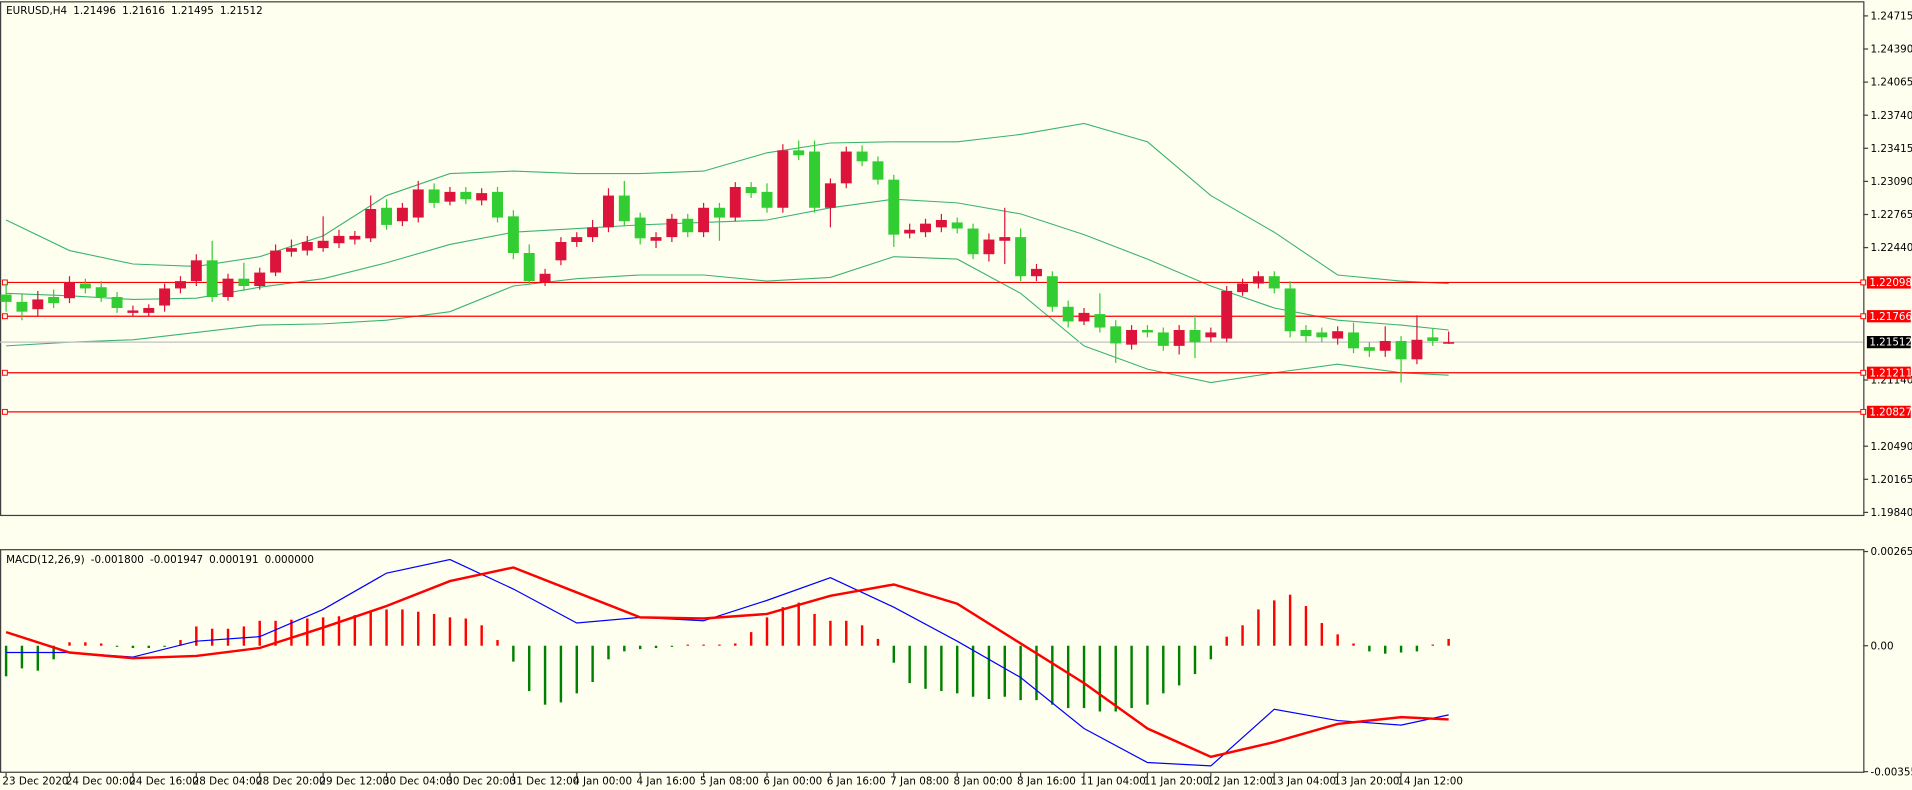 The image size is (1912, 790). What do you see at coordinates (983, 781) in the screenshot?
I see `x-tick-label: 8 Jan 00:00` at bounding box center [983, 781].